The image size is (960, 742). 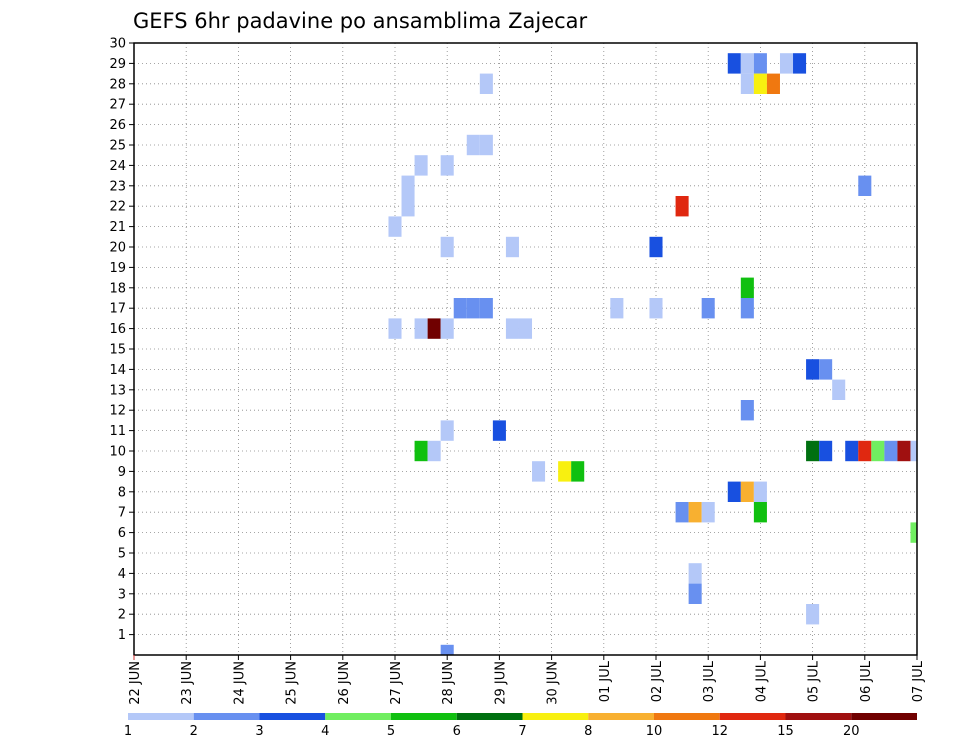 I want to click on y-tick-label: 9, so click(x=122, y=472).